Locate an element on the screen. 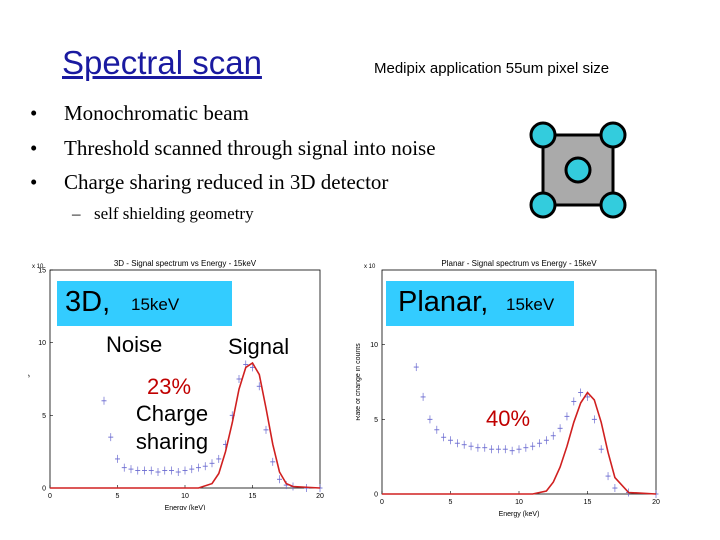 The width and height of the screenshot is (720, 540). charge-sharing-label: Charge sharing is located at coordinates (172, 428).